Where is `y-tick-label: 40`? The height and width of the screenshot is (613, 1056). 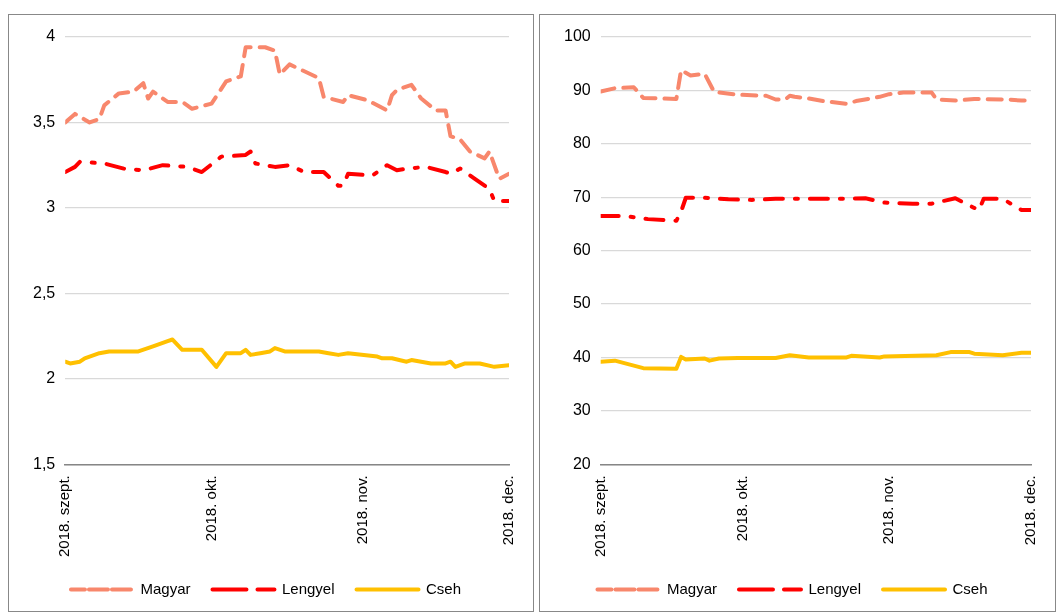
y-tick-label: 40 is located at coordinates (581, 356).